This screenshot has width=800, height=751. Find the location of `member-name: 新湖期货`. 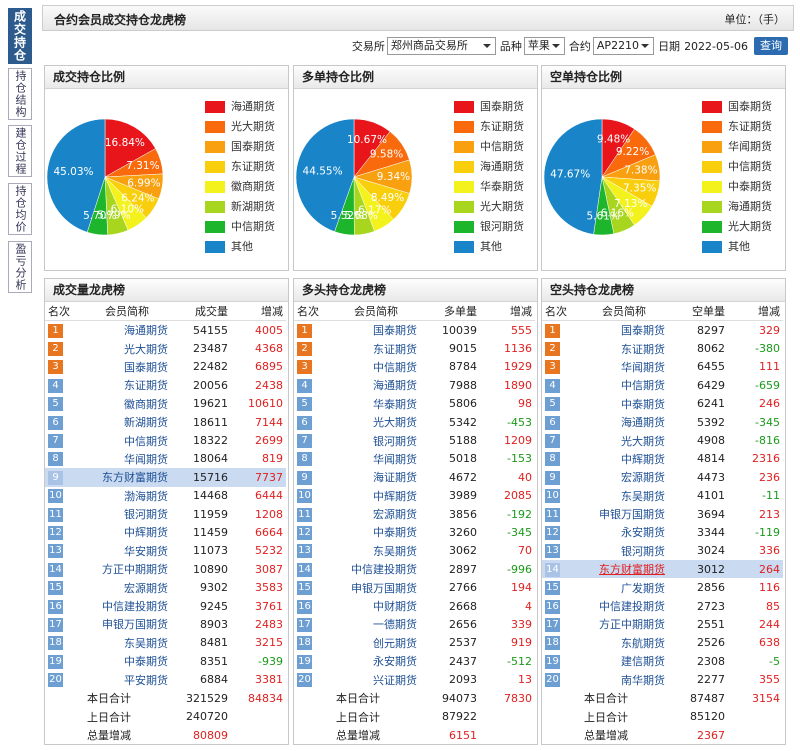

member-name: 新湖期货 is located at coordinates (146, 423).